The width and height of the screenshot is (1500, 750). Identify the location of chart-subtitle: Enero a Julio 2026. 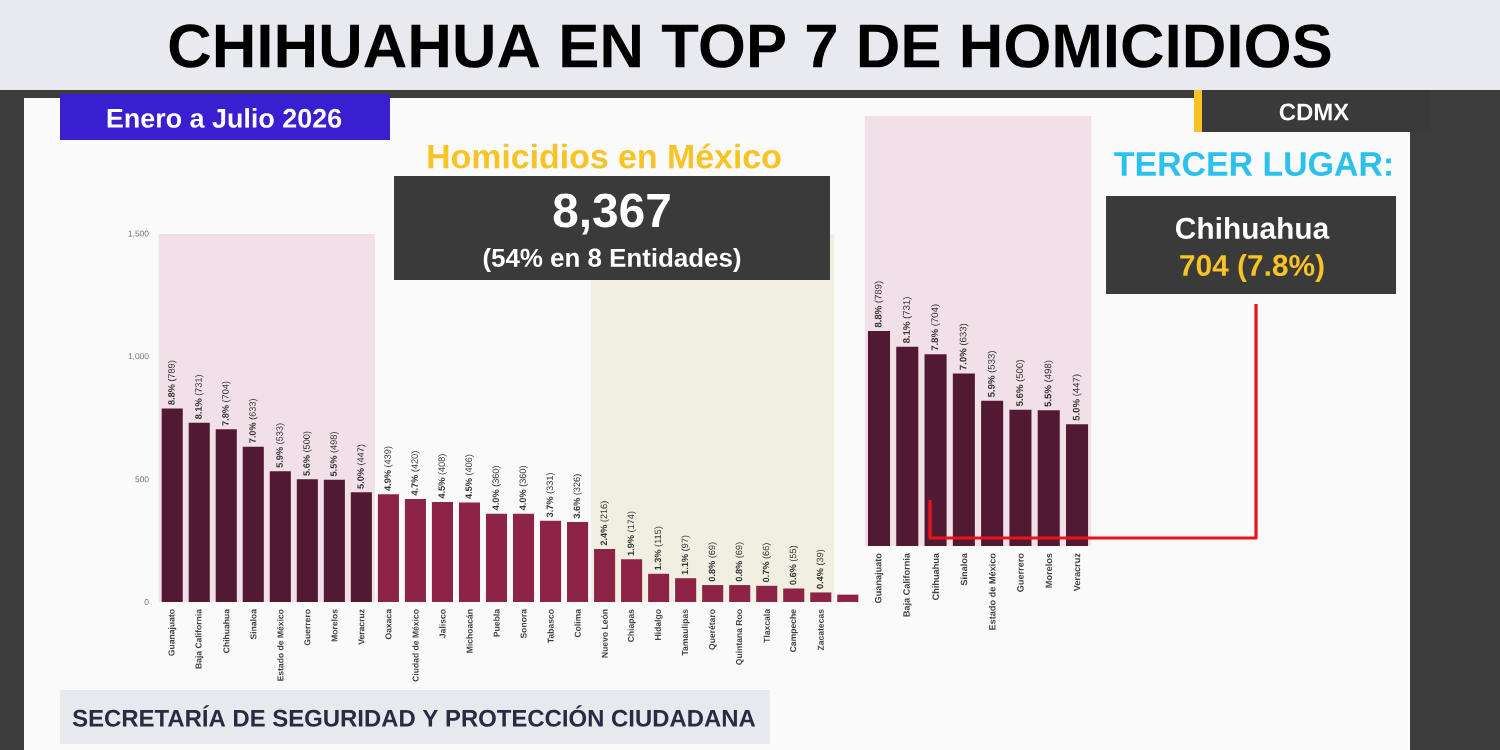
(224, 118).